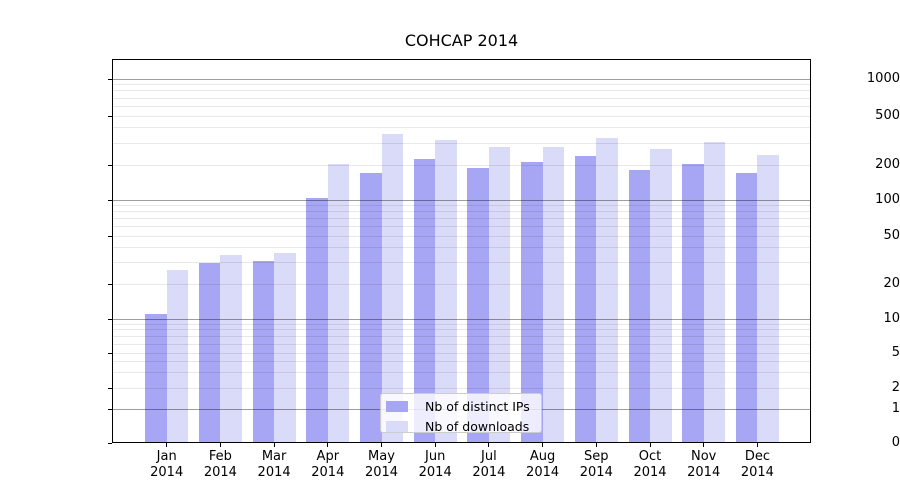 The image size is (900, 500). I want to click on bar-aug-distinct-ips, so click(532, 302).